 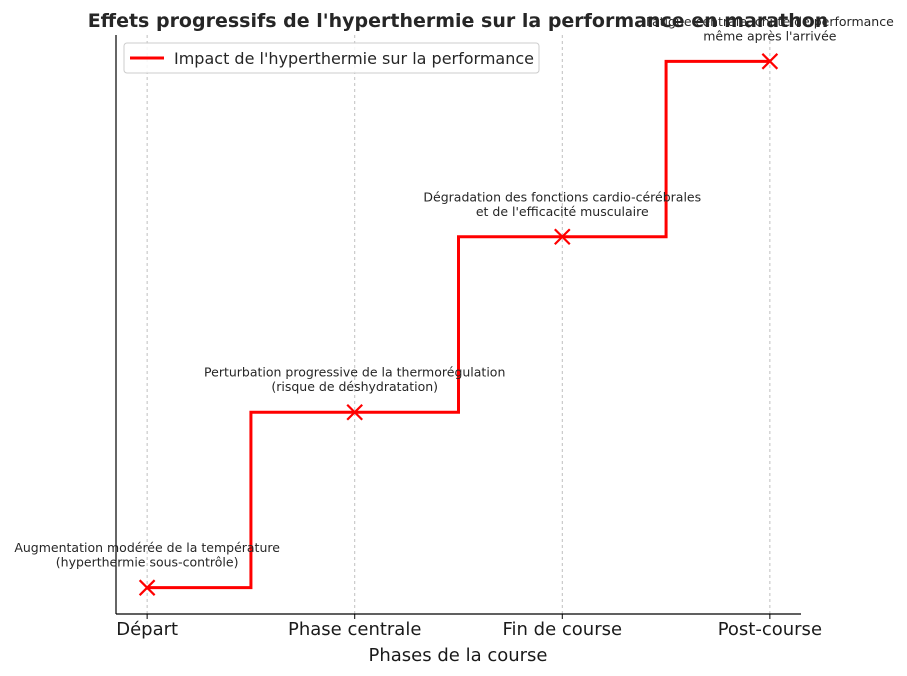 I want to click on x-tick-label: Phase centrale, so click(x=354, y=629).